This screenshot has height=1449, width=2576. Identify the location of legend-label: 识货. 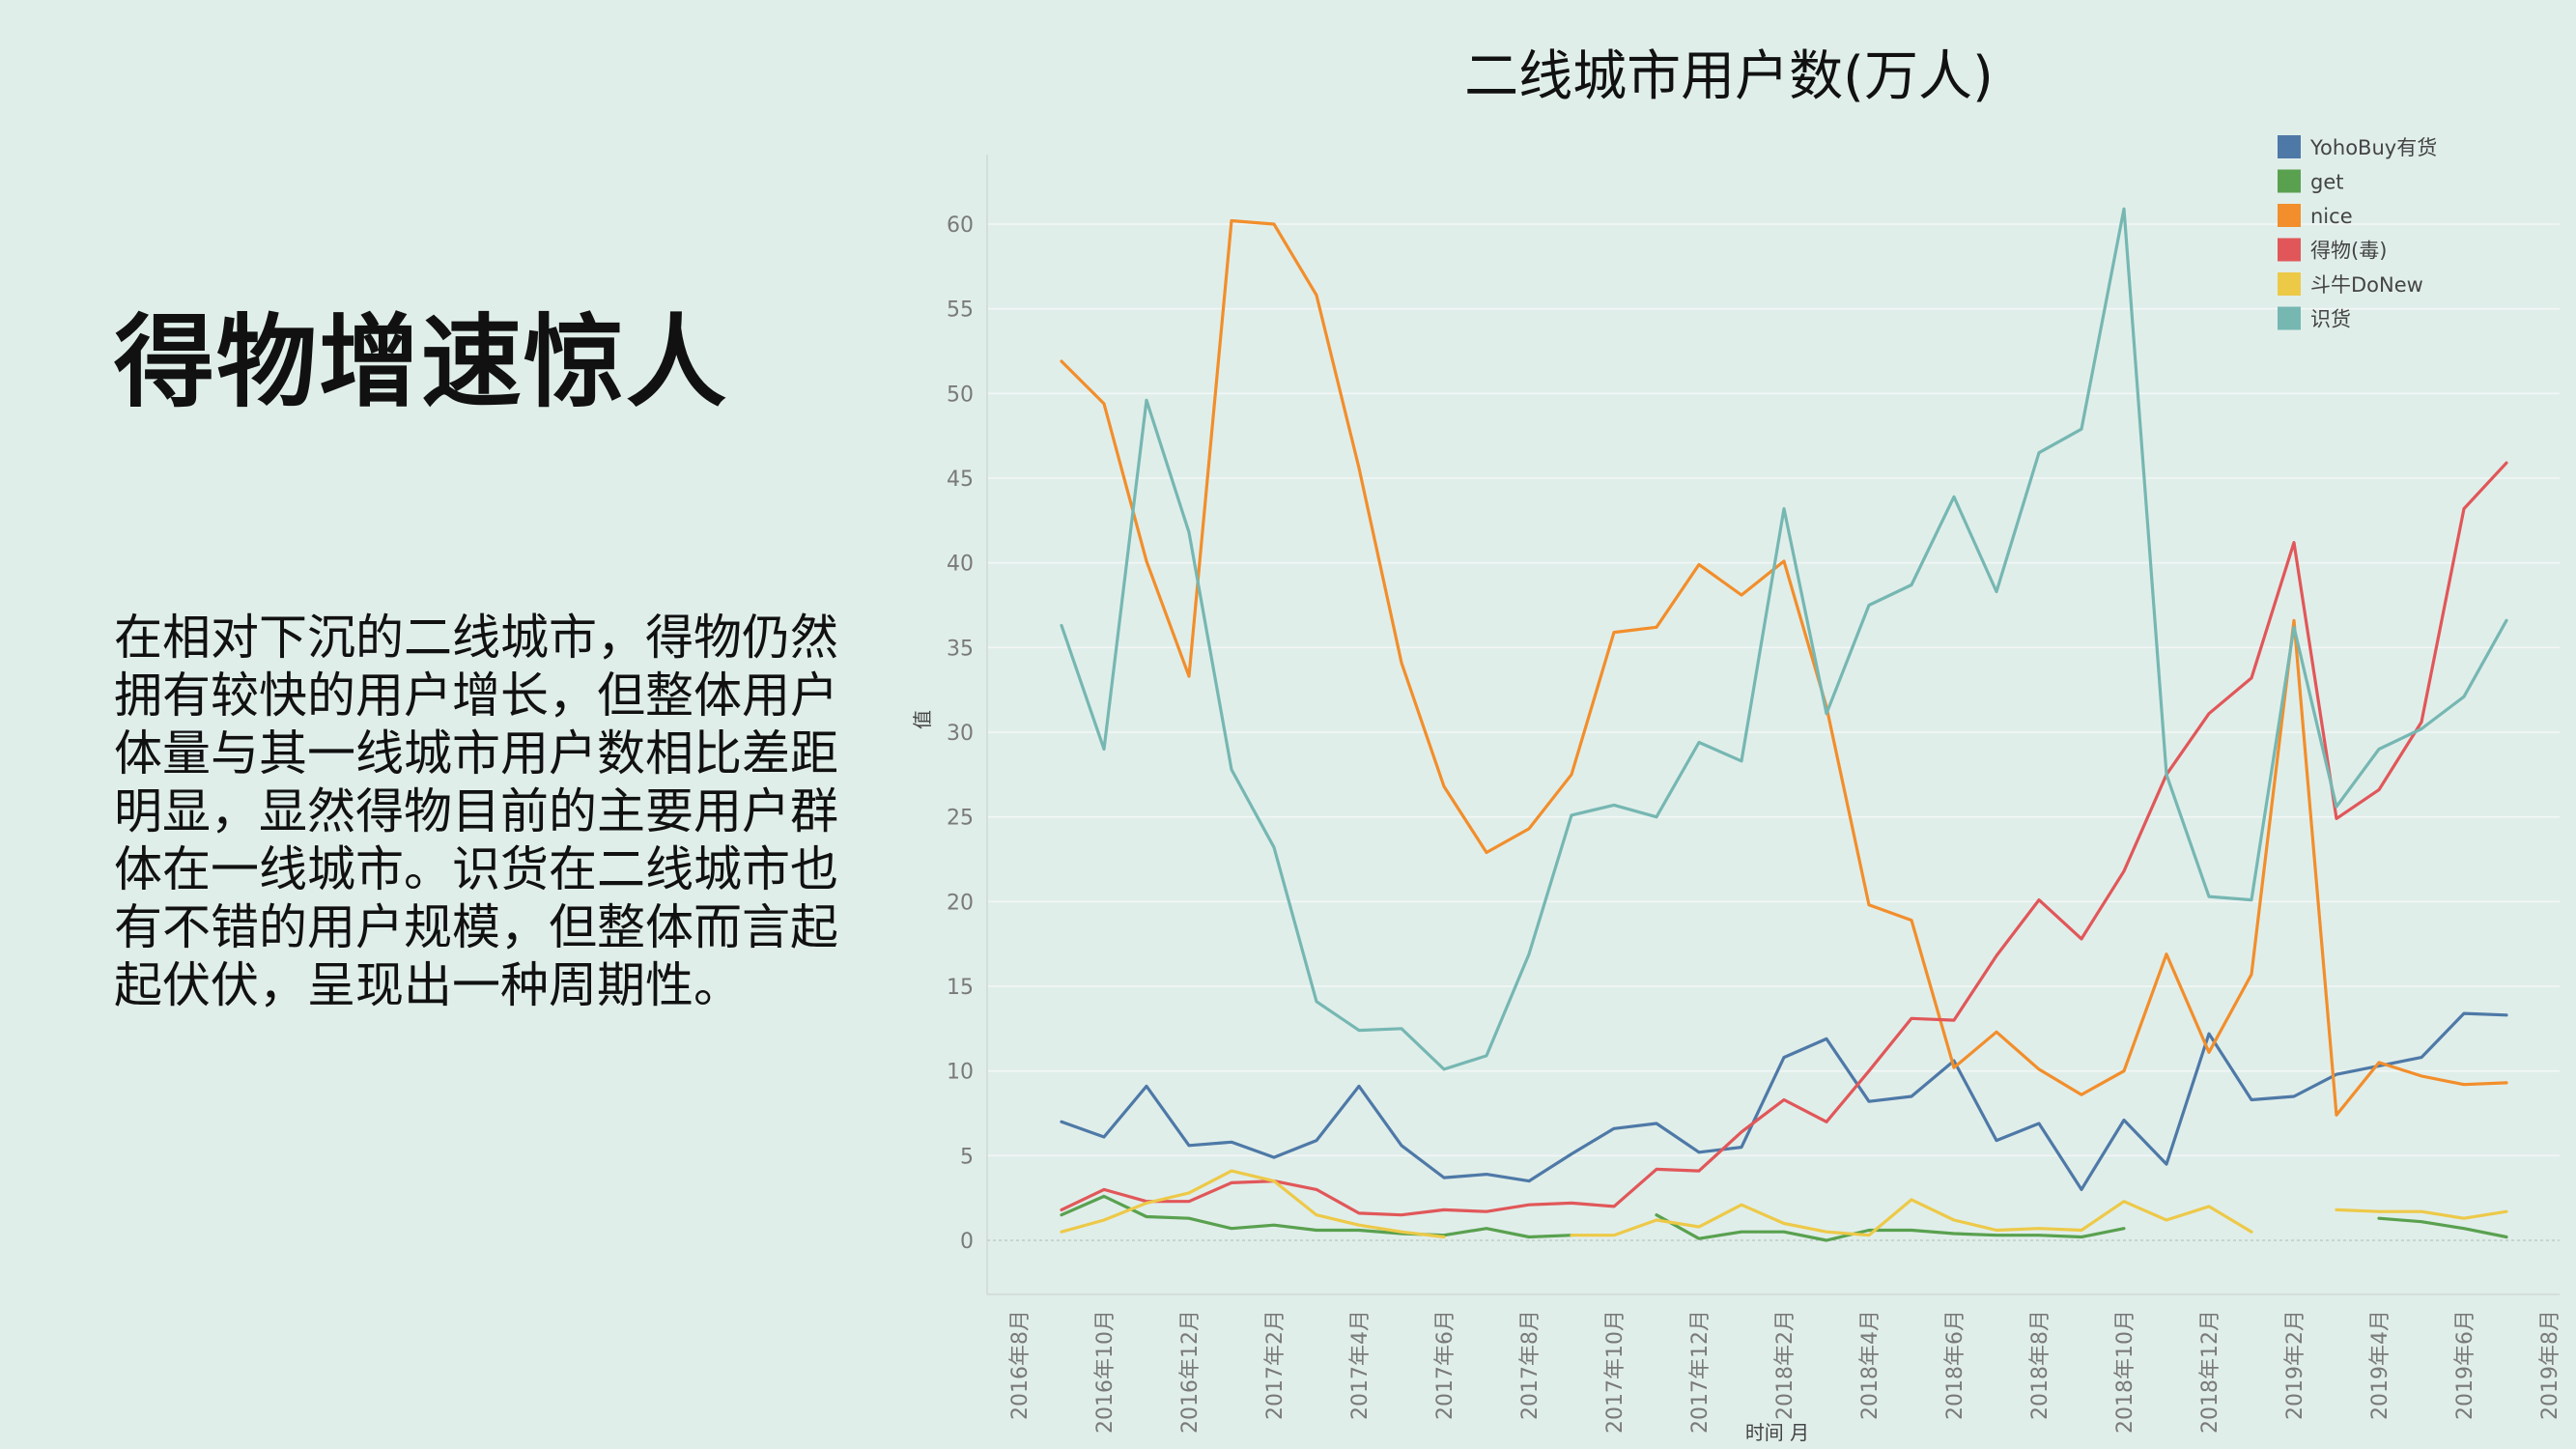
(2330, 319).